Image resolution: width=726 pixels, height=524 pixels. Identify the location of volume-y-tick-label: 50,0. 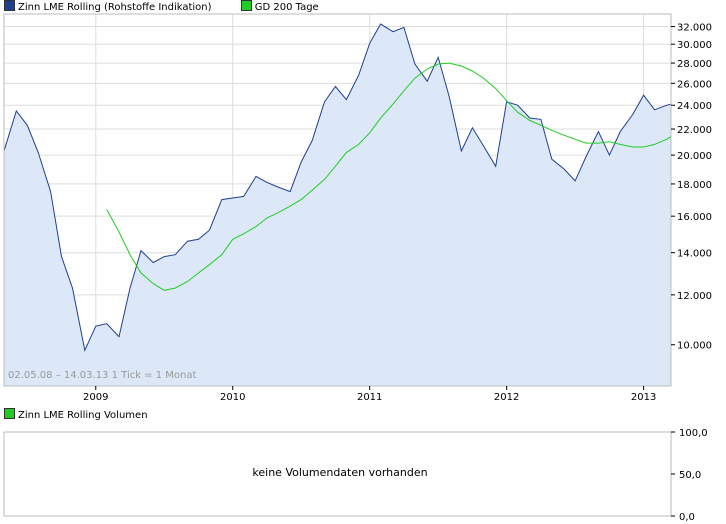
(690, 475).